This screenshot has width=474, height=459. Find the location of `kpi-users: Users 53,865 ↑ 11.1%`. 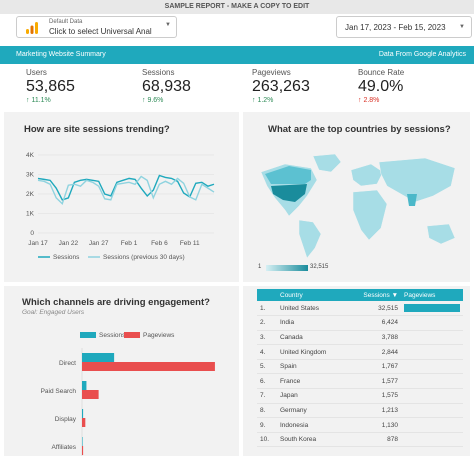

kpi-users: Users 53,865 ↑ 11.1% is located at coordinates (76, 86).